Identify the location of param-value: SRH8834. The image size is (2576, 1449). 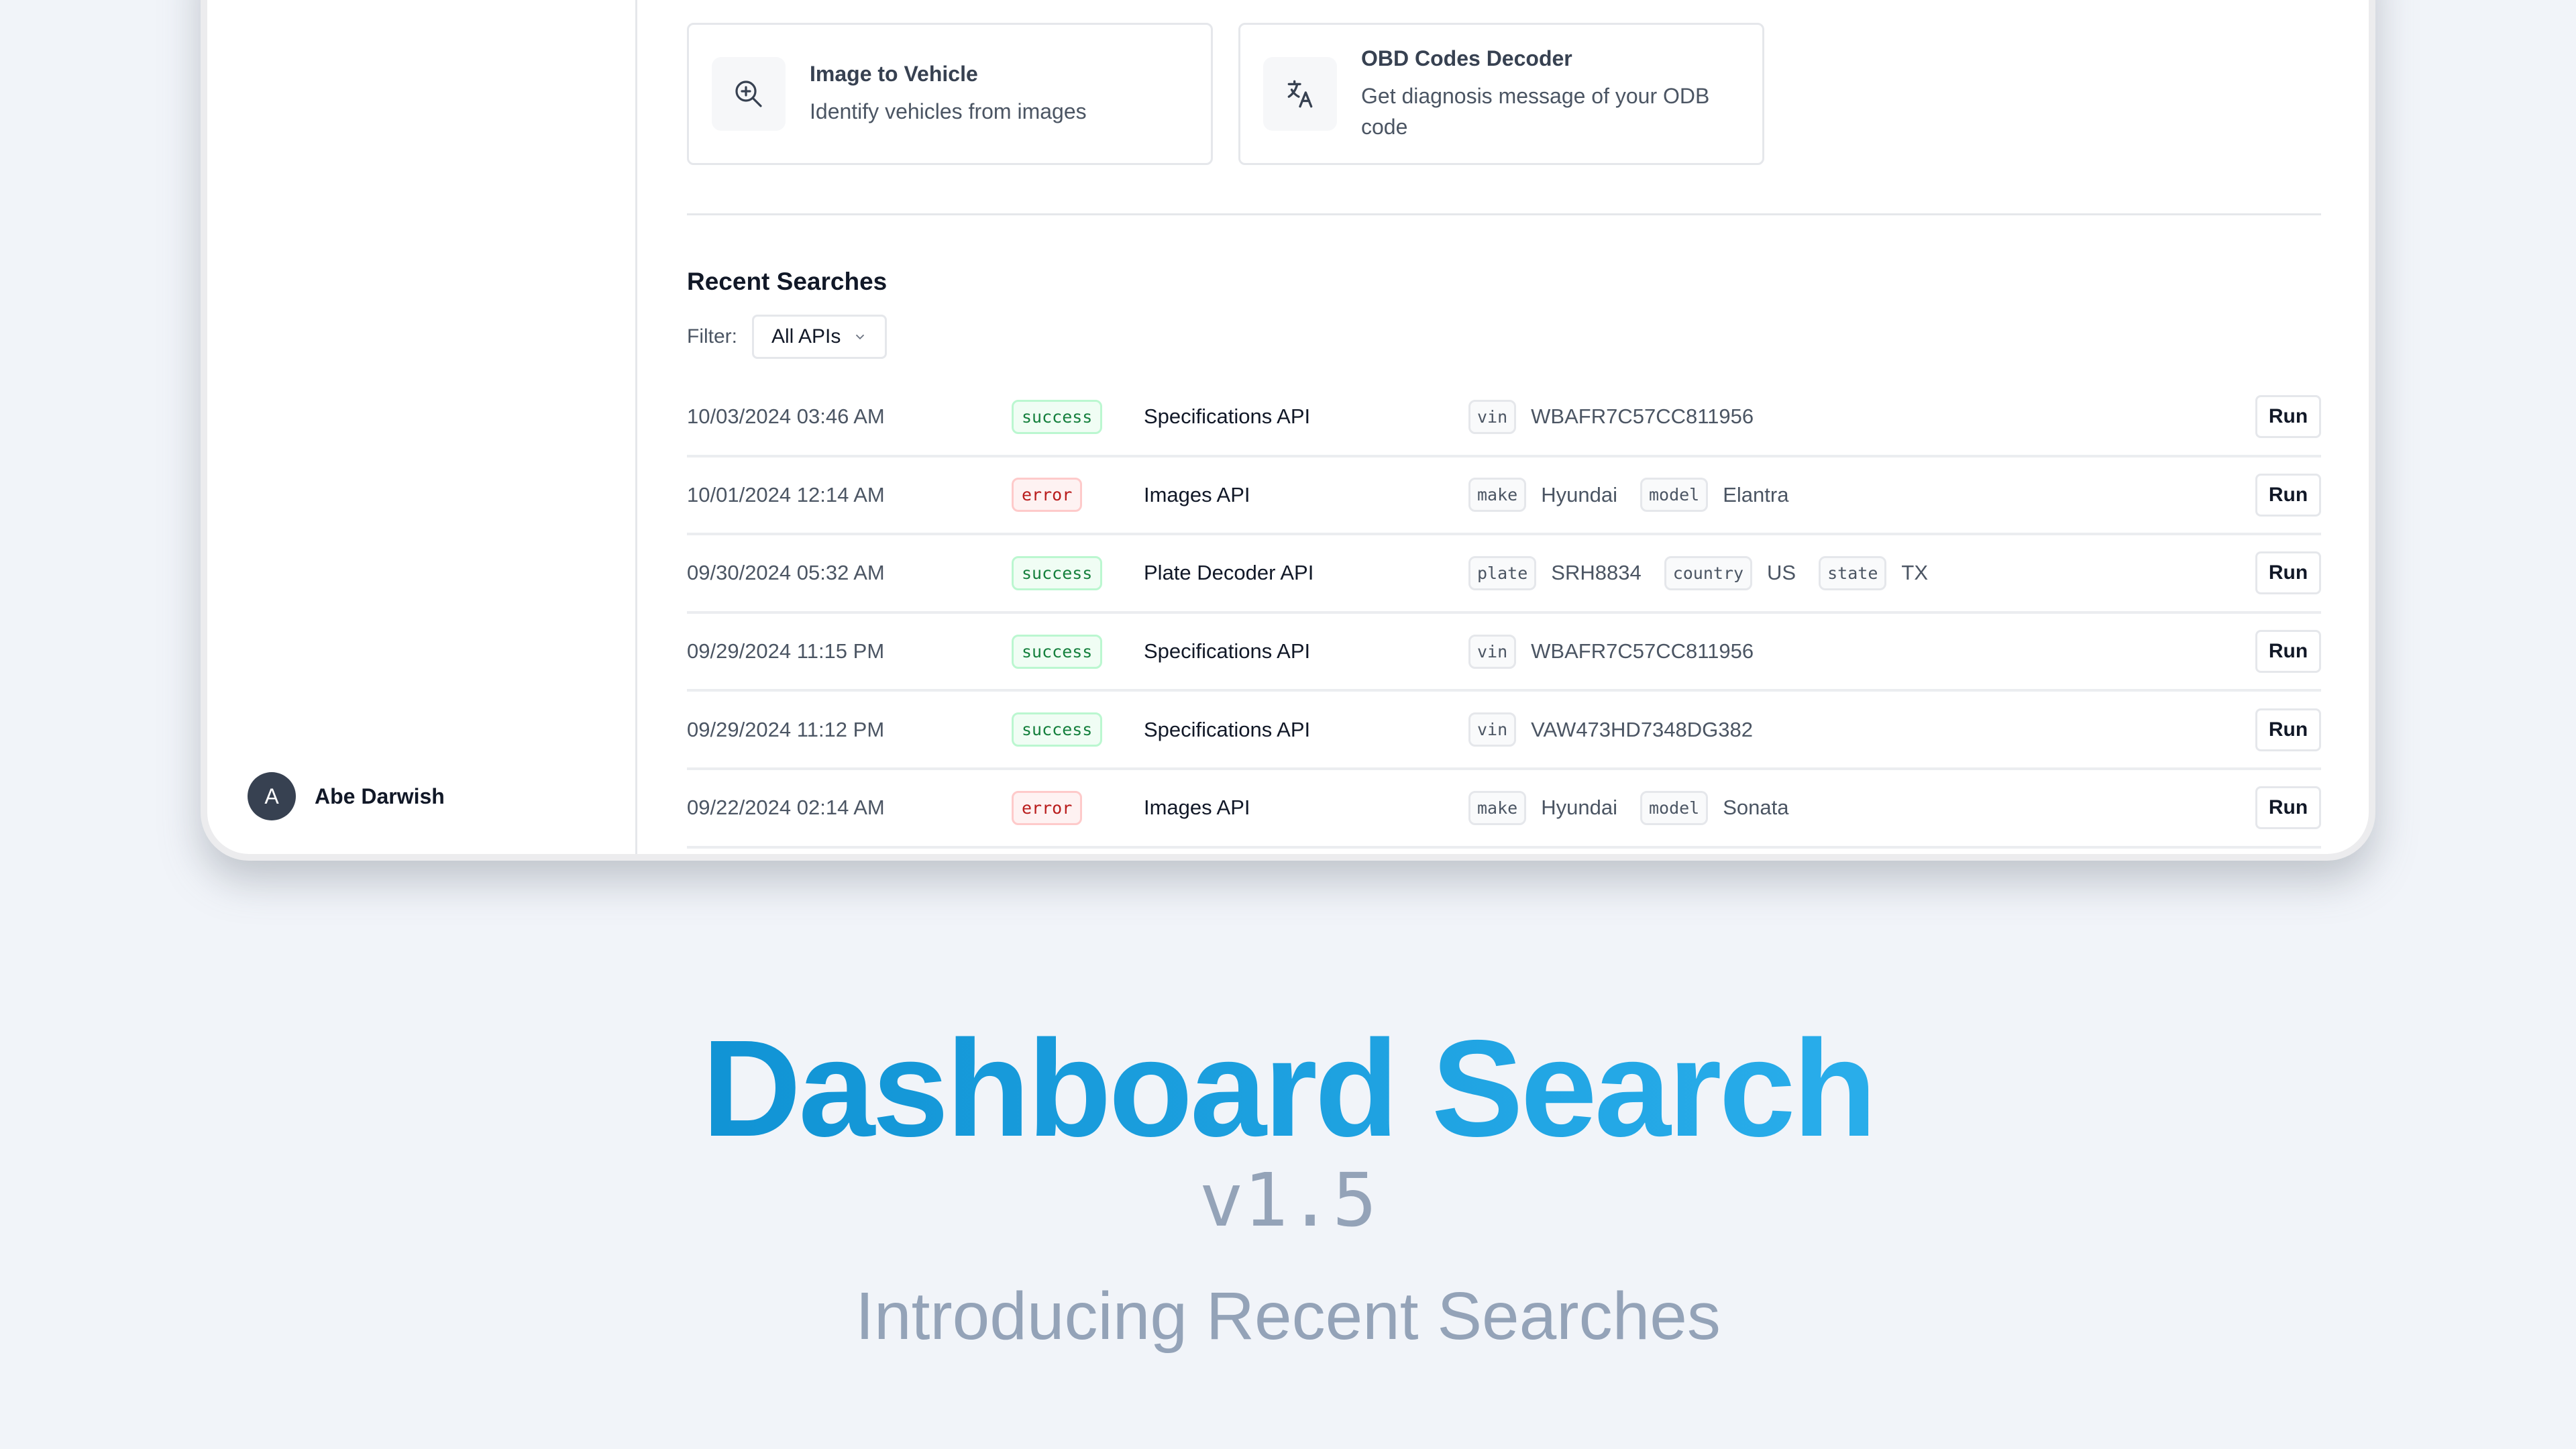
(1596, 573).